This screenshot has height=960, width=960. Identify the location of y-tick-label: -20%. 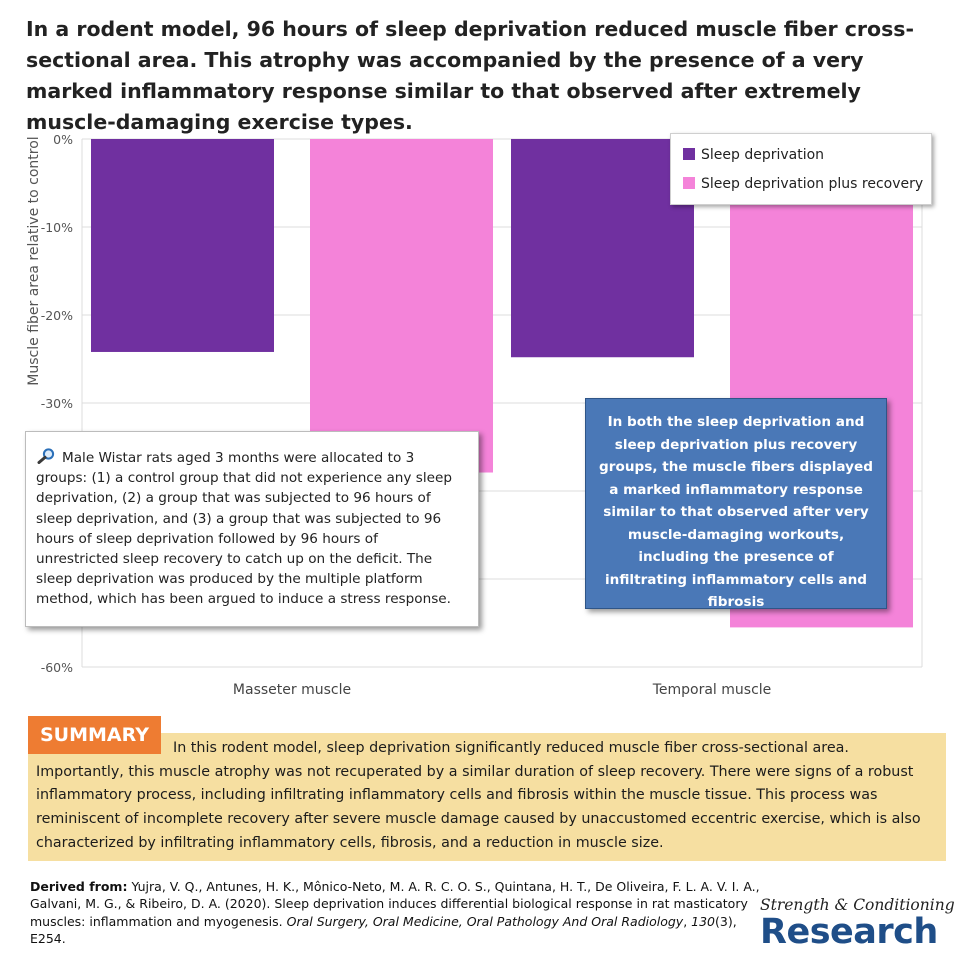
(57, 315).